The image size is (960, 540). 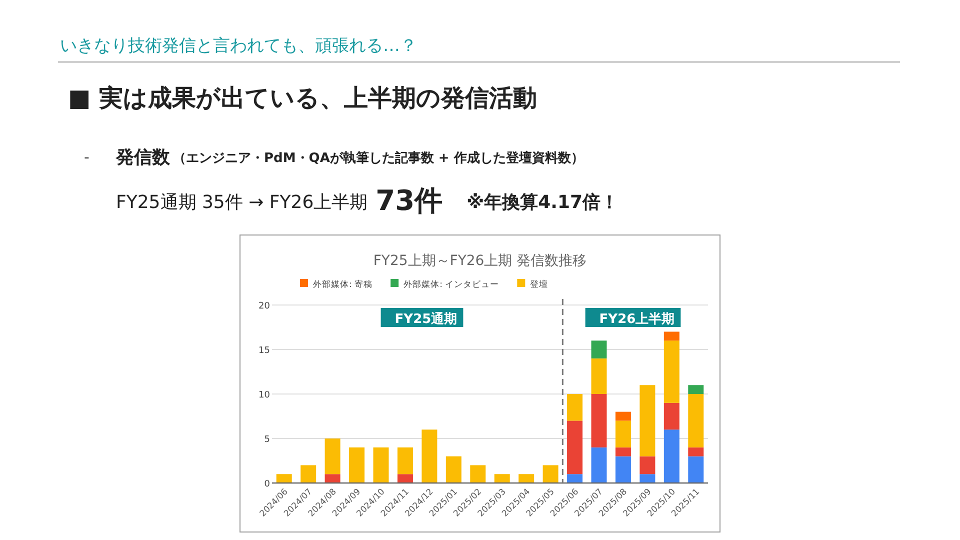 I want to click on chart-title: FY25上期～FY26上期 発信数推移, so click(x=480, y=261).